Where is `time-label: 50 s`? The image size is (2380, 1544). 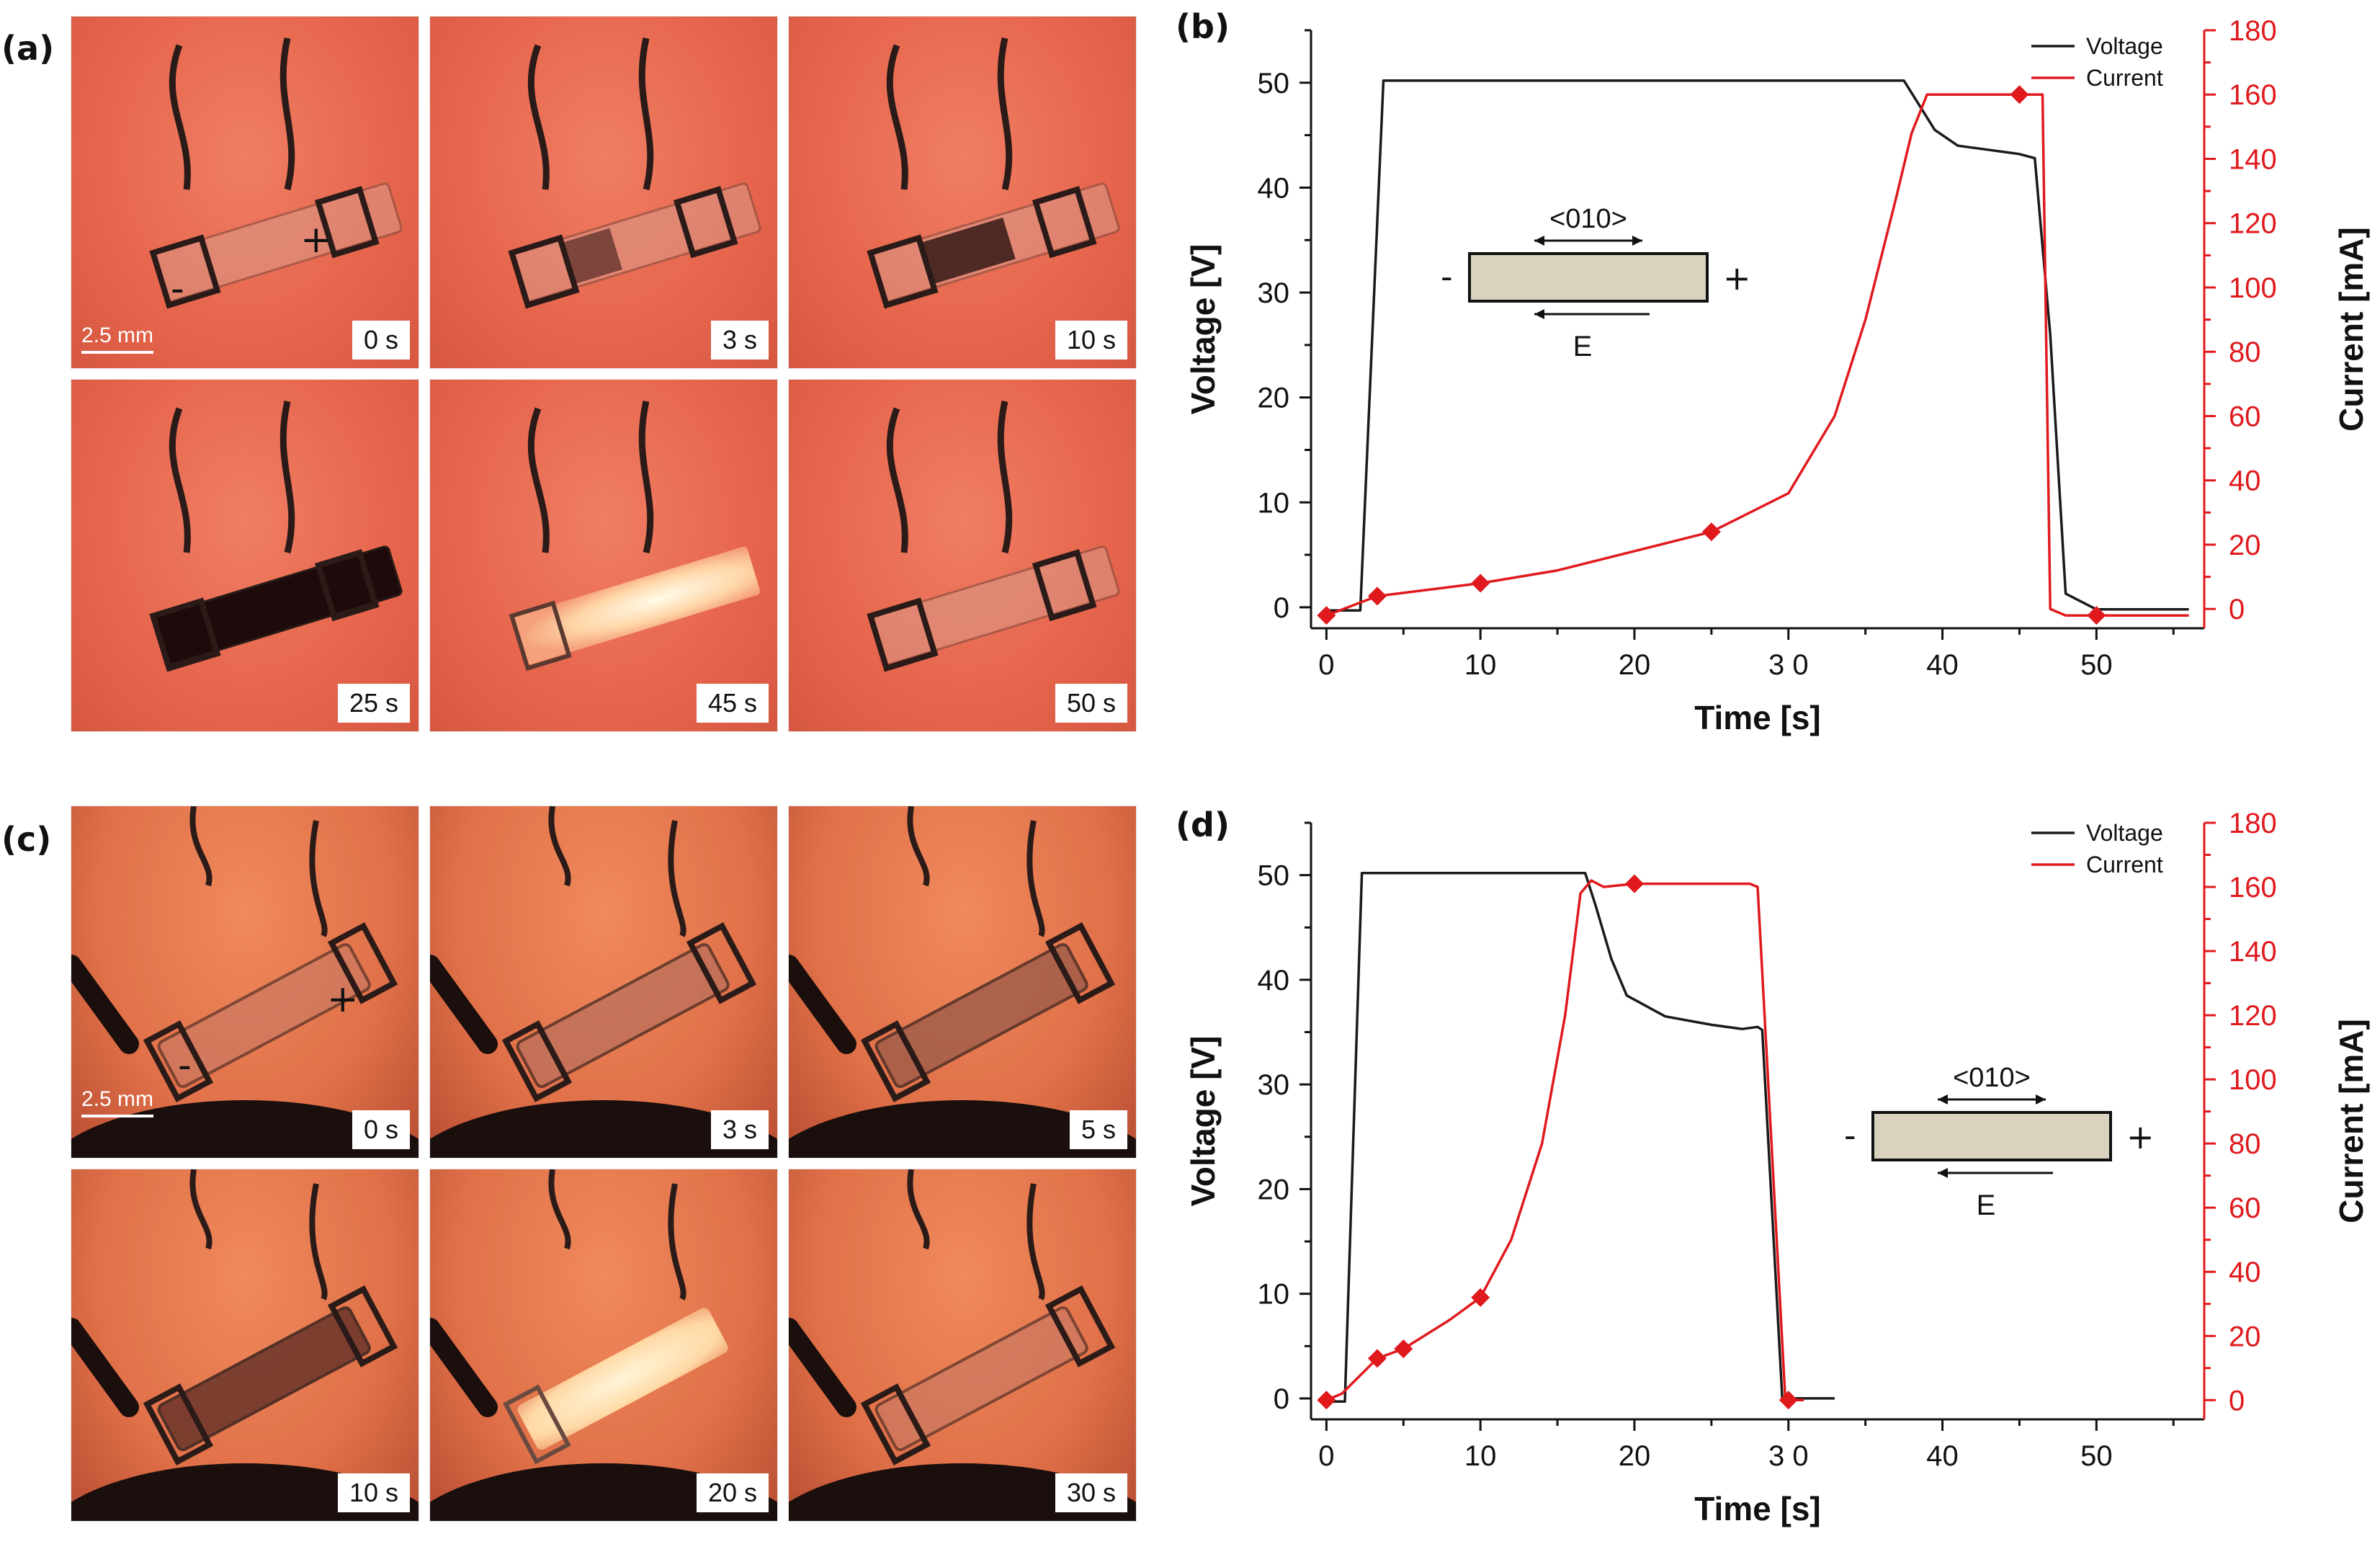 time-label: 50 s is located at coordinates (1091, 703).